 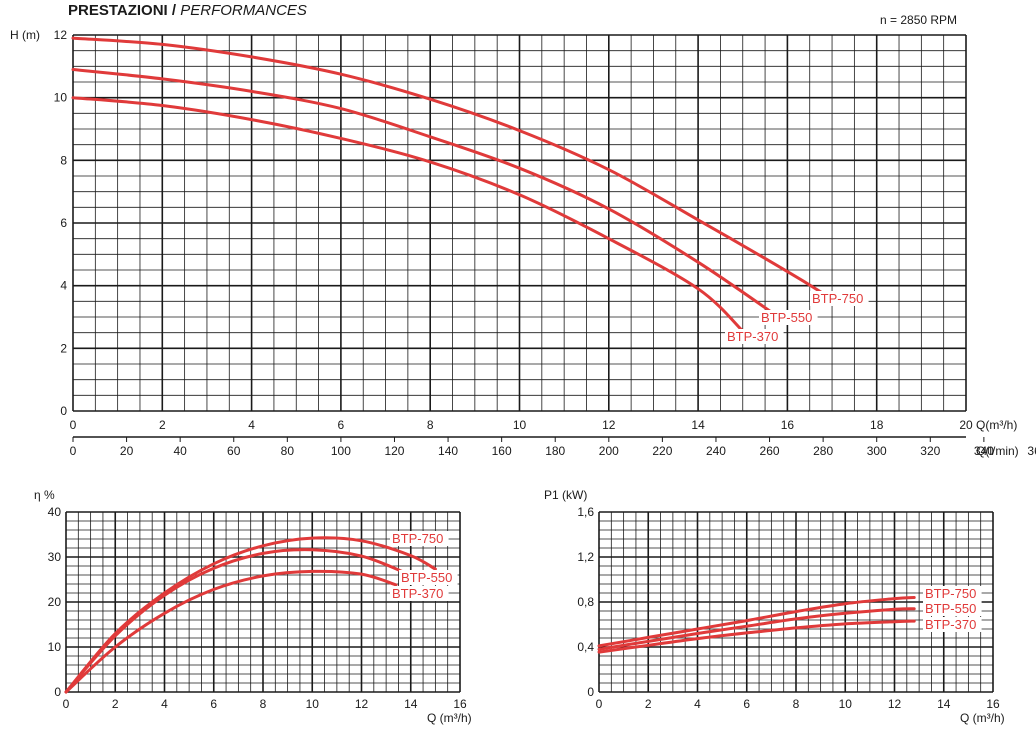 I want to click on pow-x-tick: 4, so click(x=697, y=704).